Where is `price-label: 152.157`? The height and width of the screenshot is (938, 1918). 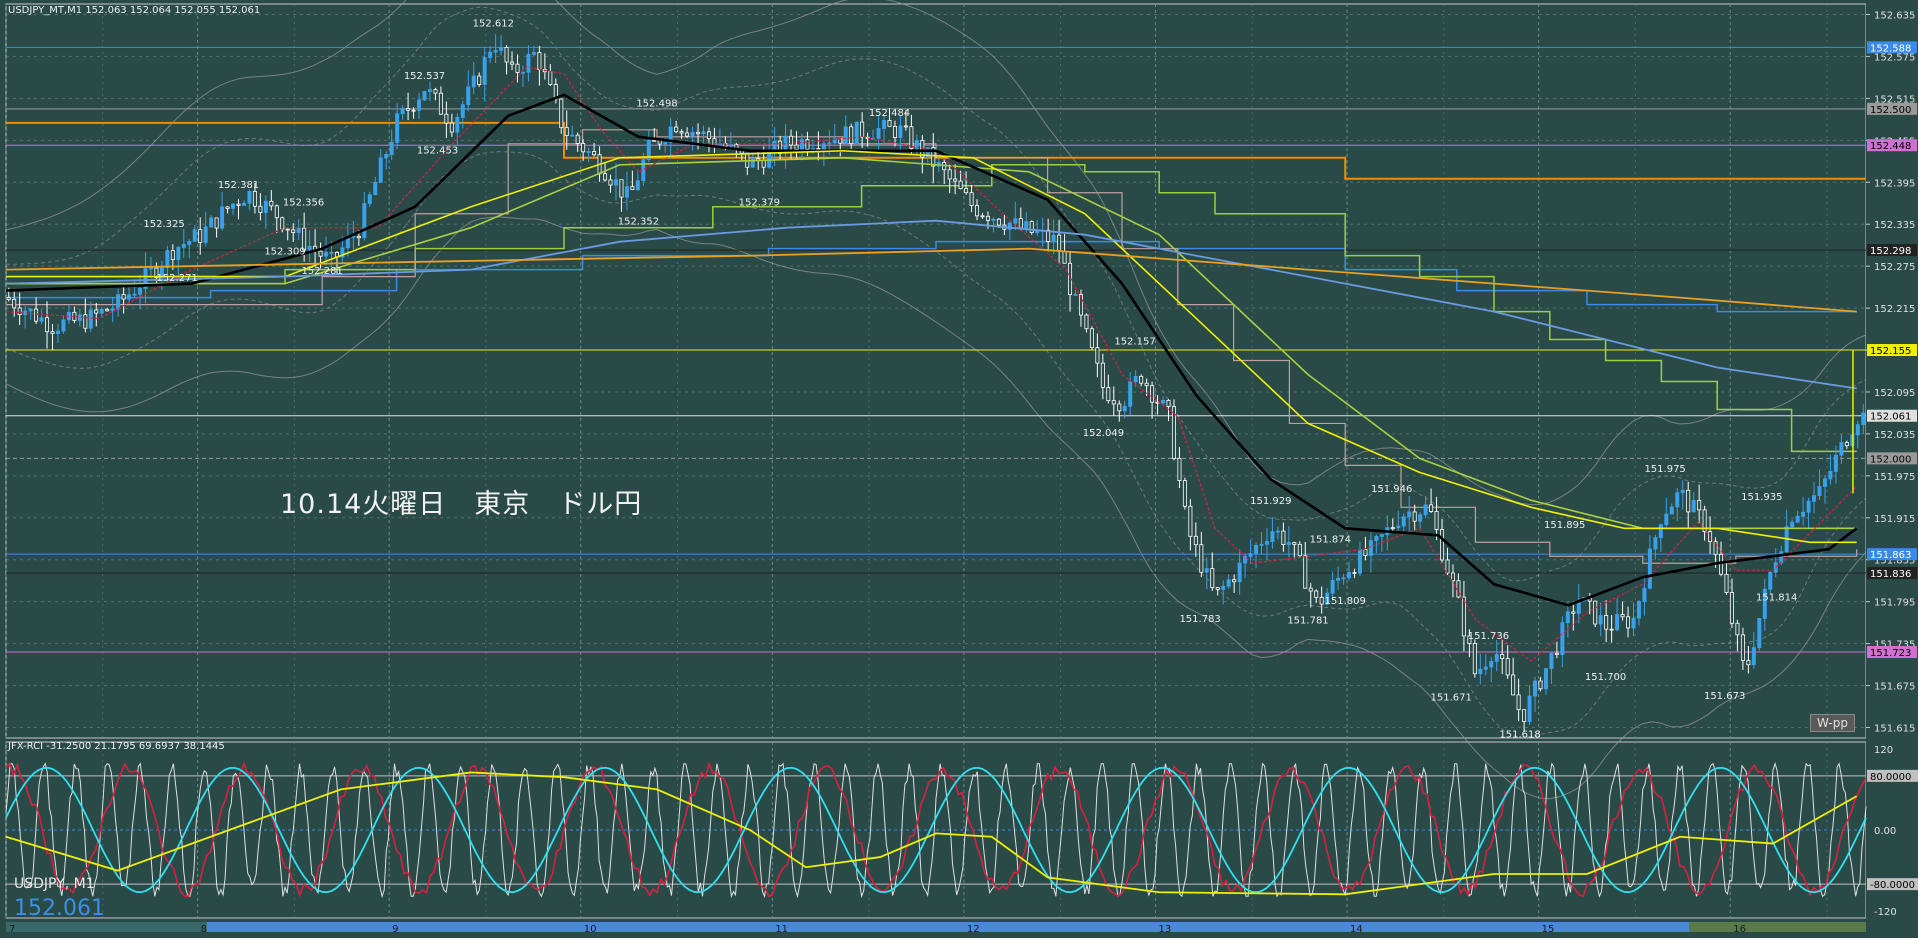
price-label: 152.157 is located at coordinates (1134, 342).